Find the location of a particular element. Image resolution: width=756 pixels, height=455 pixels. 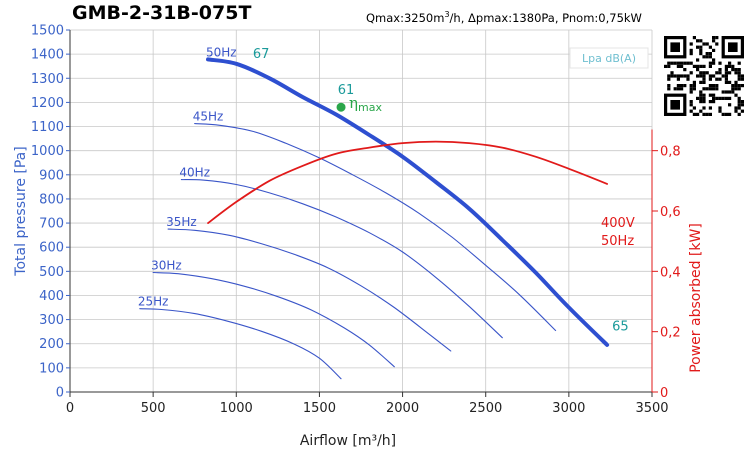

y-left-tick-label: 300 is located at coordinates (51, 320).